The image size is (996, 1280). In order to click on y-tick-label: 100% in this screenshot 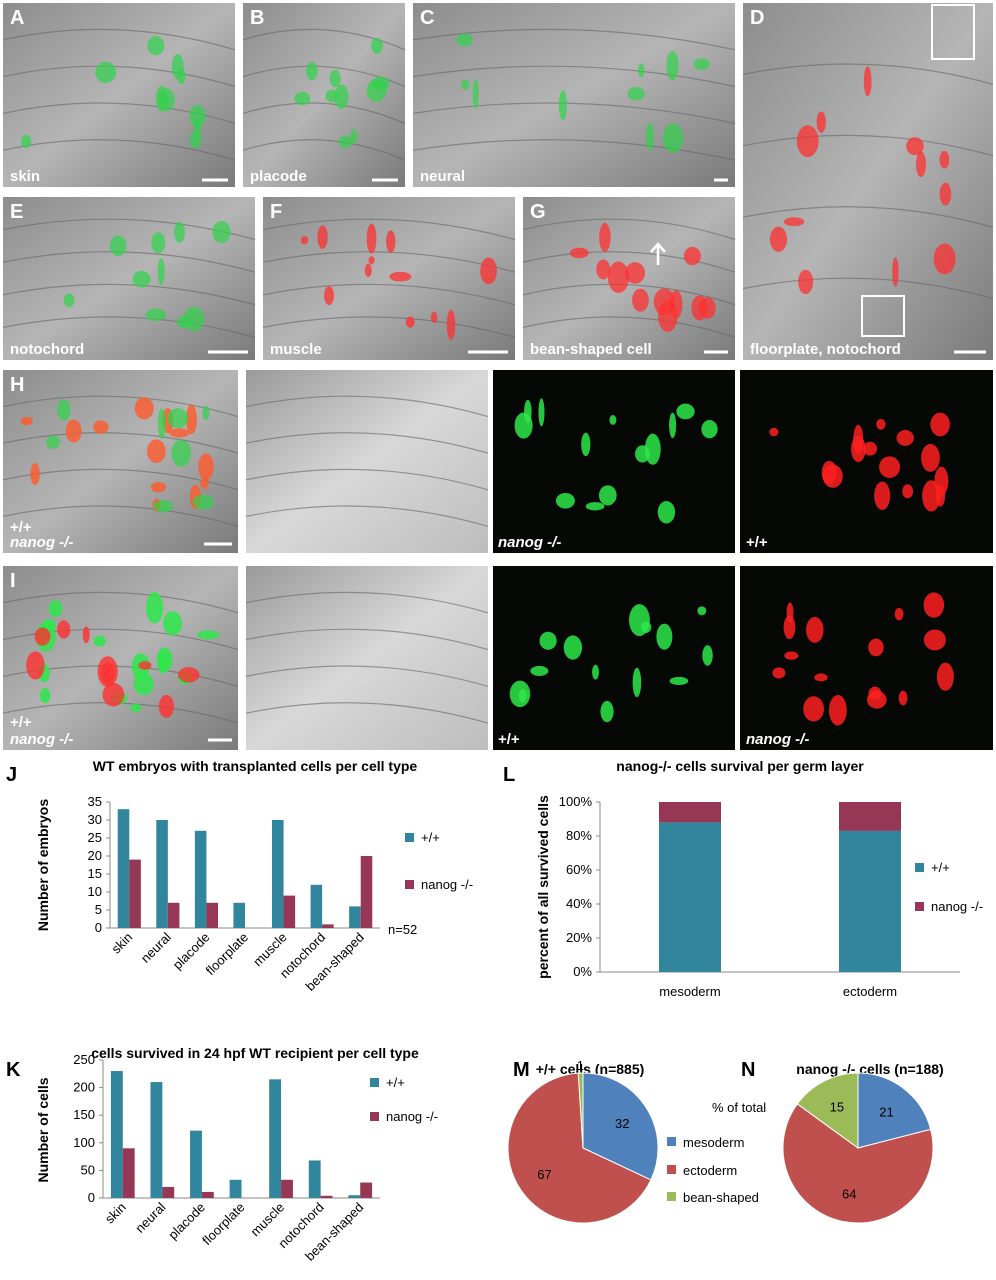, I will do `click(576, 801)`.